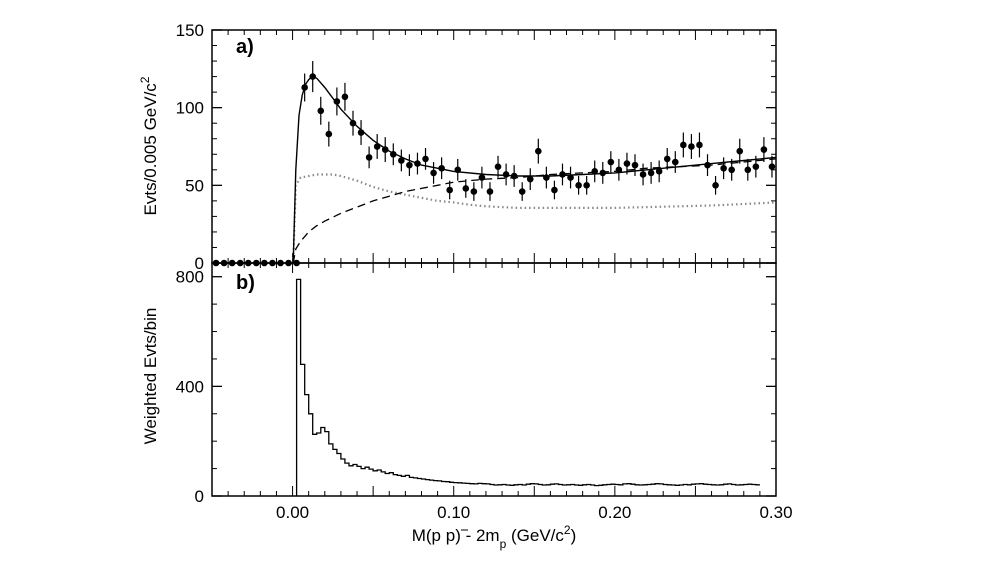  Describe the element at coordinates (190, 108) in the screenshot. I see `y-tick-label: 100` at that location.